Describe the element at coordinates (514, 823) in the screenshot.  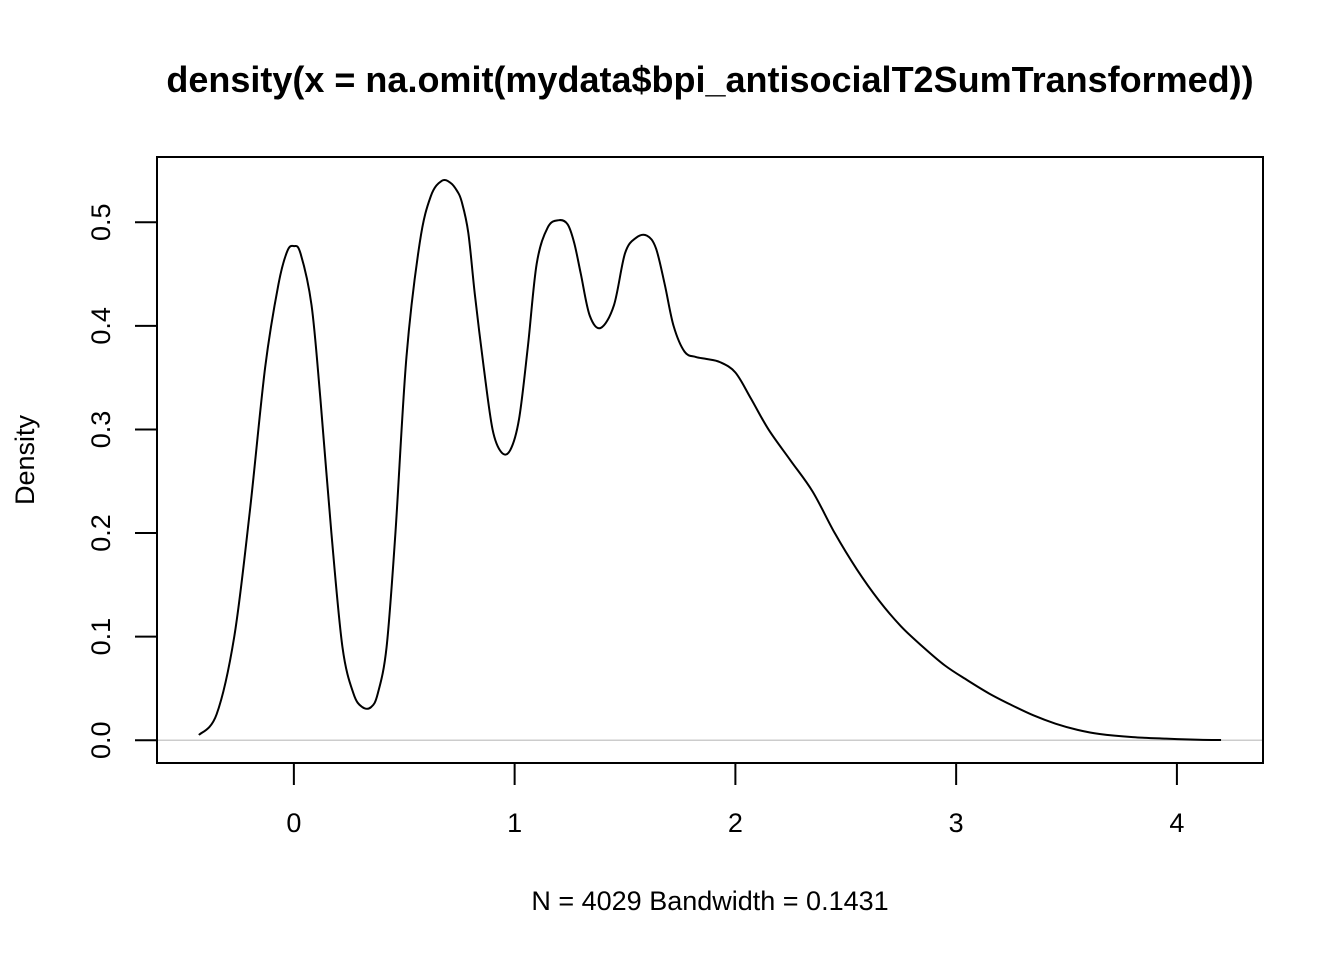
I see `x-tick-label: 1` at that location.